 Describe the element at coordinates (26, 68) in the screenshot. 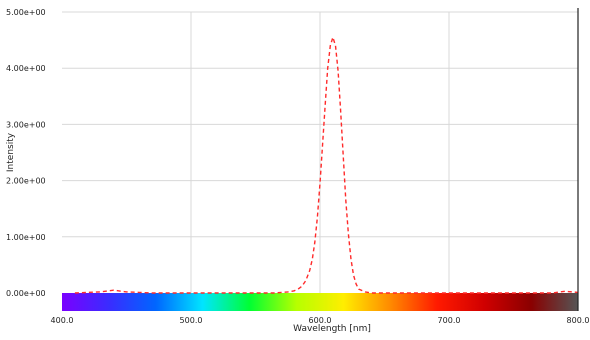

I see `y-tick-label: 4.00e+00` at that location.